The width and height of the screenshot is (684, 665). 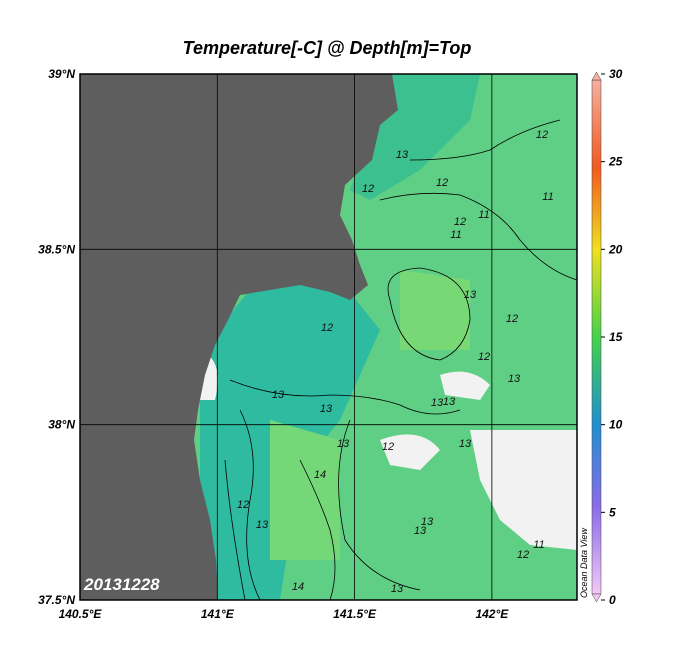 I want to click on colorbar, so click(x=596, y=337).